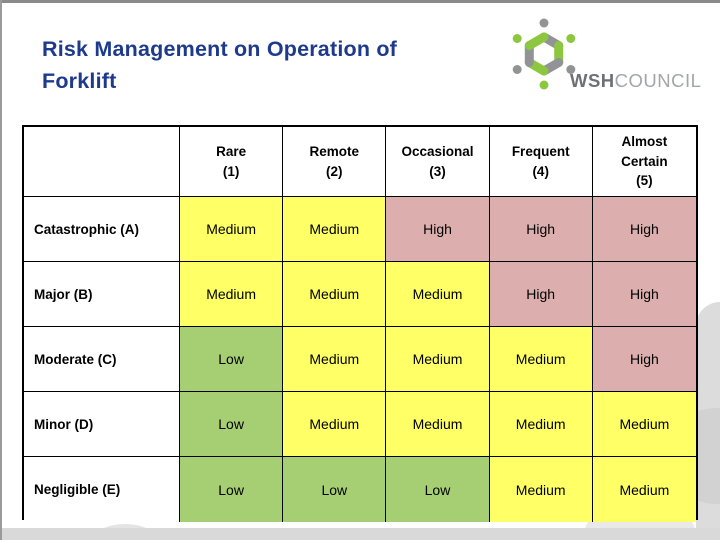 The image size is (720, 540). Describe the element at coordinates (540, 171) in the screenshot. I see `column-header-number: (4)` at that location.